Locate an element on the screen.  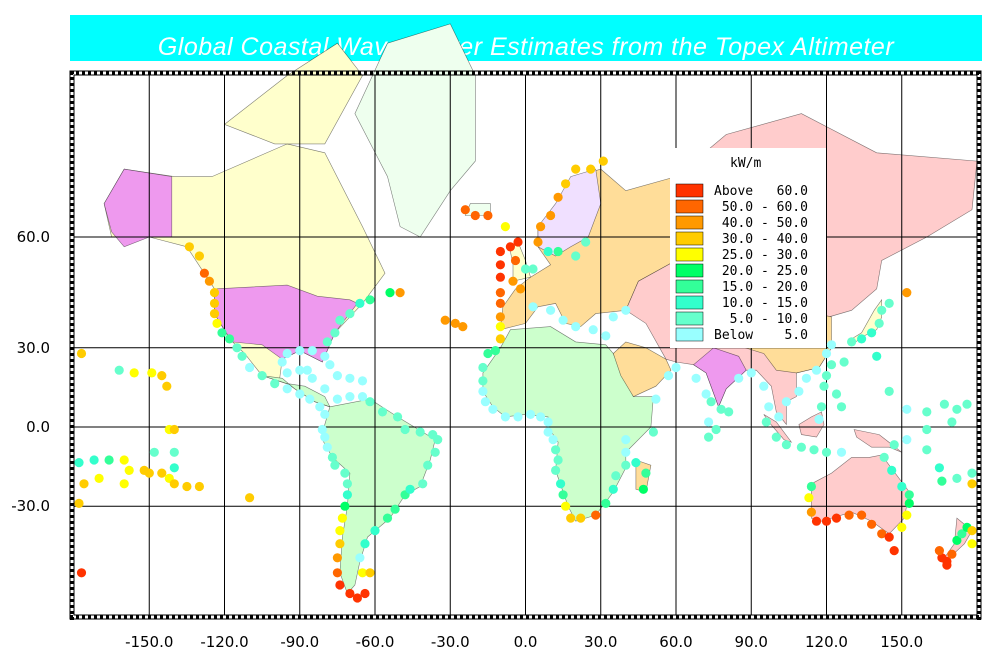
legend-label: 20.0 - 25.0 is located at coordinates (761, 271).